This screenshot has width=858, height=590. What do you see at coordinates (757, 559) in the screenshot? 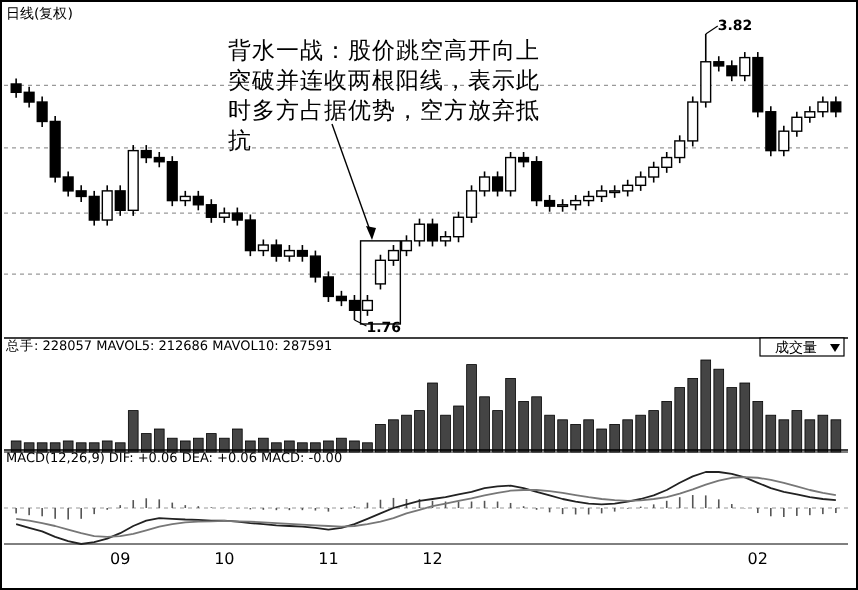
I see `x-tick-label: 02` at bounding box center [757, 559].